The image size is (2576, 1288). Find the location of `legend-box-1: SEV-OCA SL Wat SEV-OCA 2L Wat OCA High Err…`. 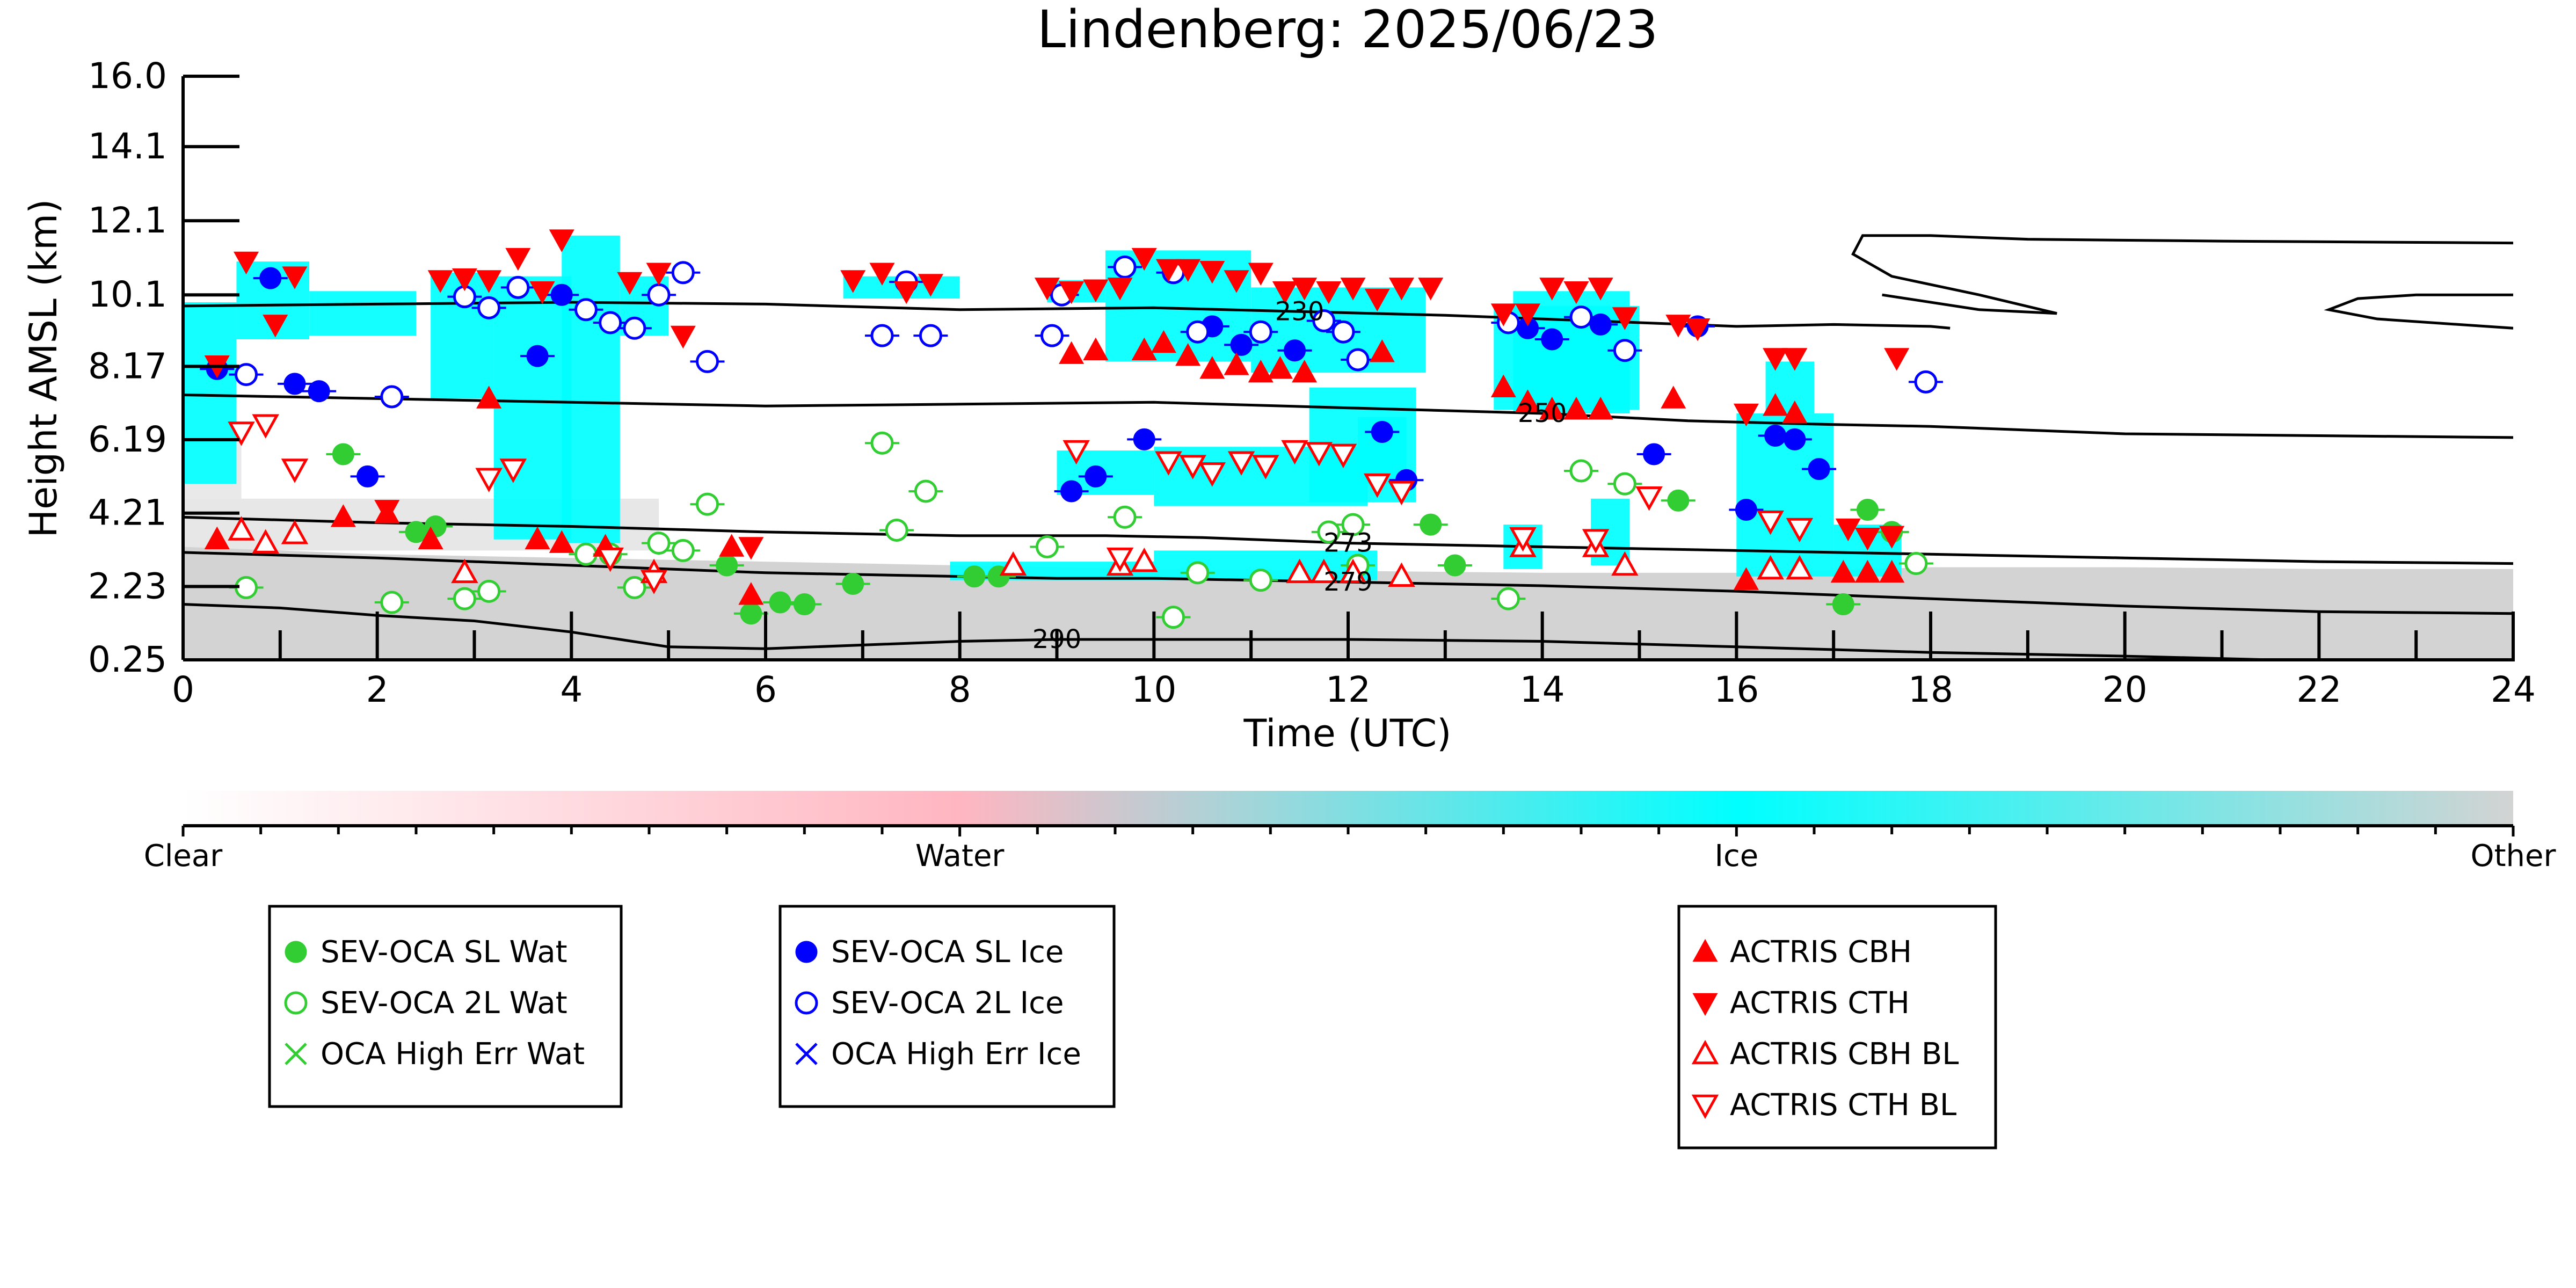

legend-box-1: SEV-OCA SL Wat SEV-OCA 2L Wat OCA High Err… is located at coordinates (445, 1006).